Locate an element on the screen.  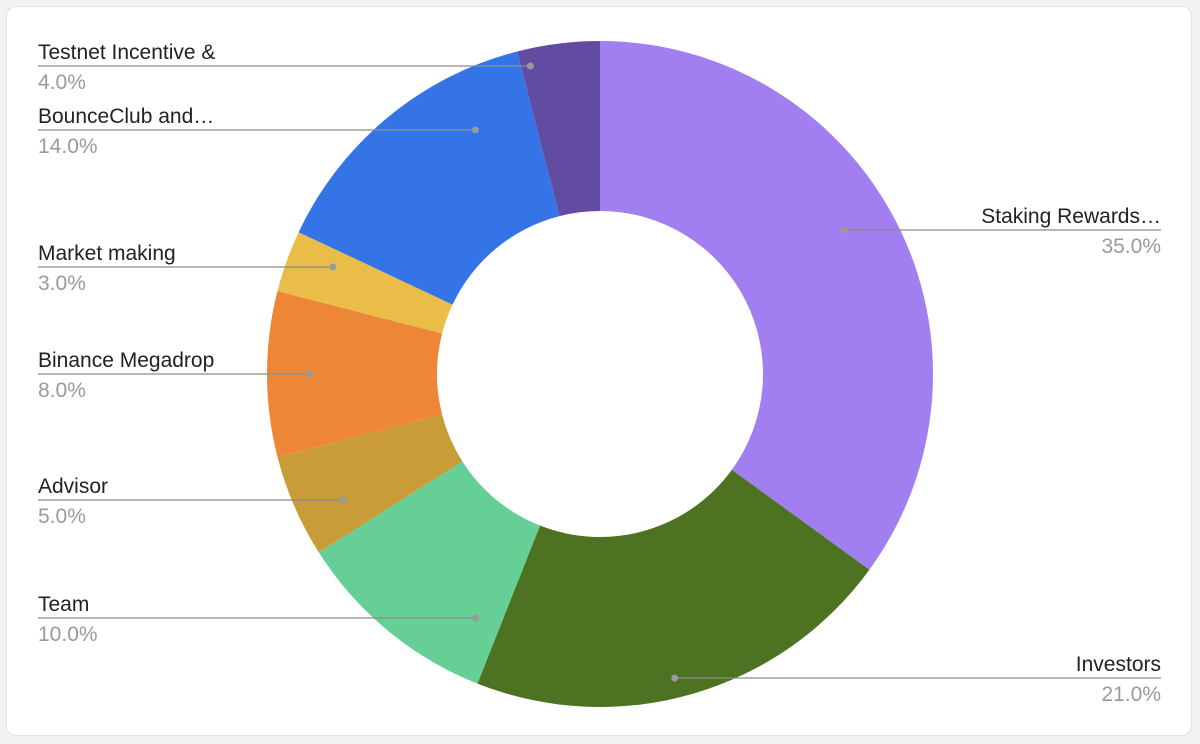
slice-percent-staking-rewards: 35.0% is located at coordinates (1131, 246).